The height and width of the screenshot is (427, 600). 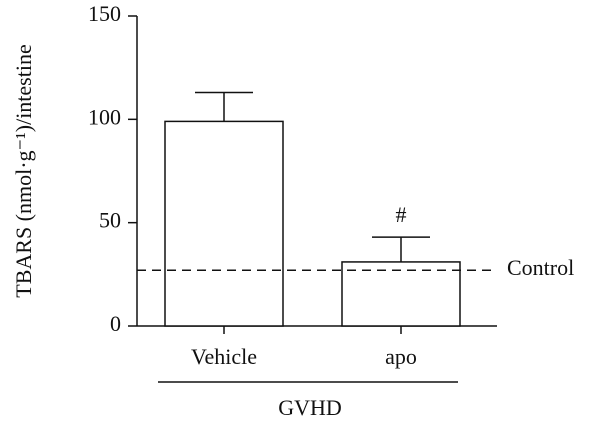 I want to click on y-tick-label: 50, so click(x=110, y=220).